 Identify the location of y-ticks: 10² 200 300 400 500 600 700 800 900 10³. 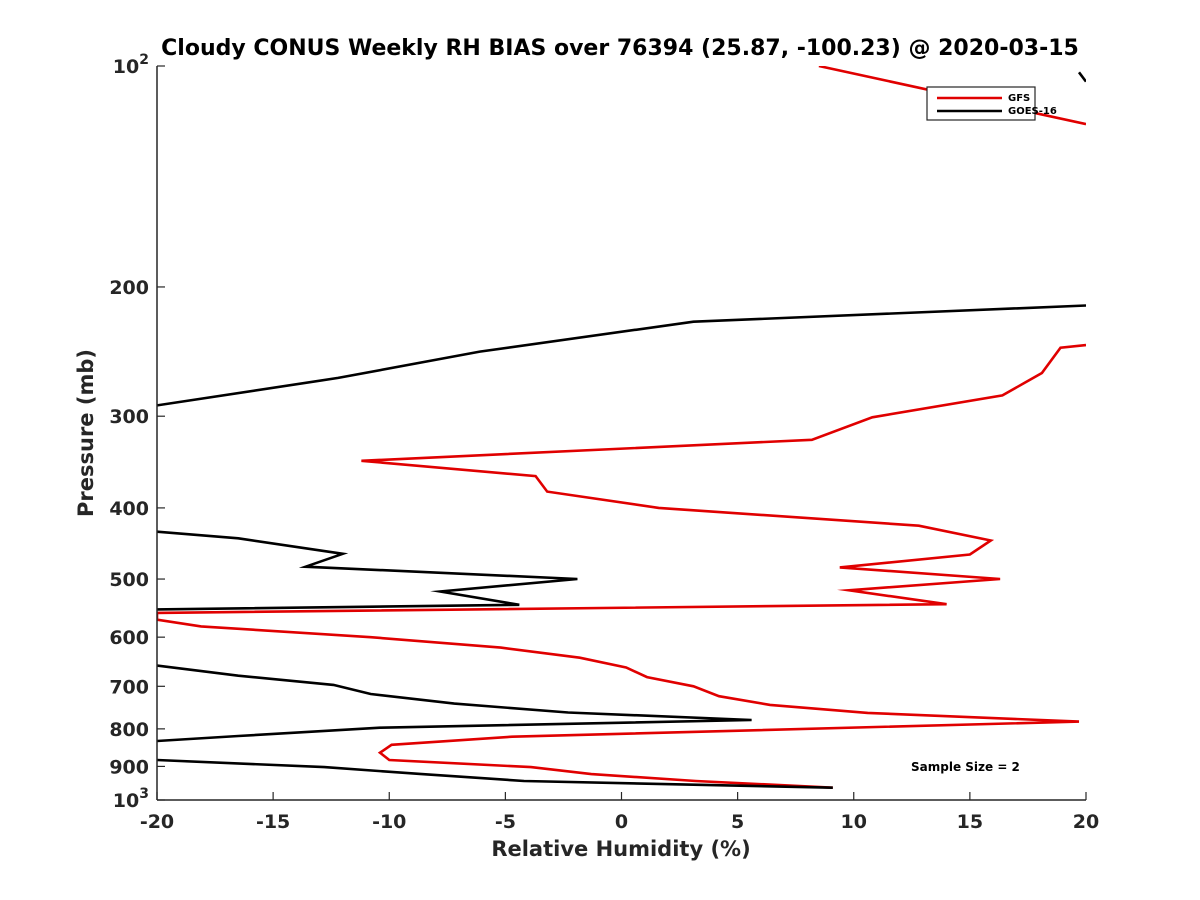
(137, 432).